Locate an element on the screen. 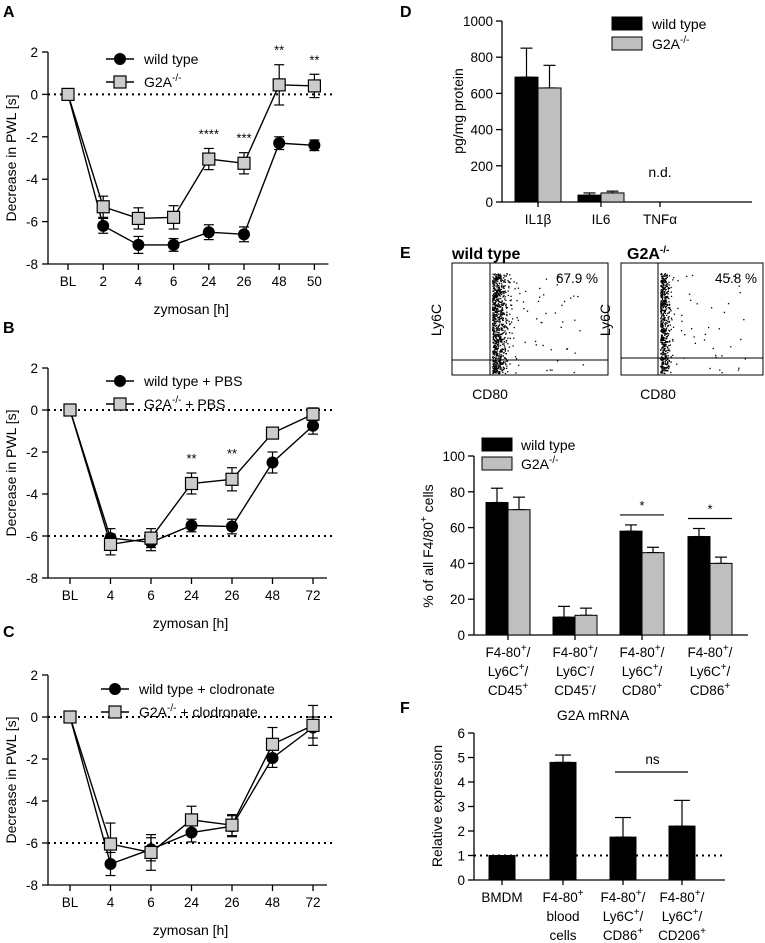 This screenshot has width=765, height=943. legend-marker-wt is located at coordinates (115, 689).